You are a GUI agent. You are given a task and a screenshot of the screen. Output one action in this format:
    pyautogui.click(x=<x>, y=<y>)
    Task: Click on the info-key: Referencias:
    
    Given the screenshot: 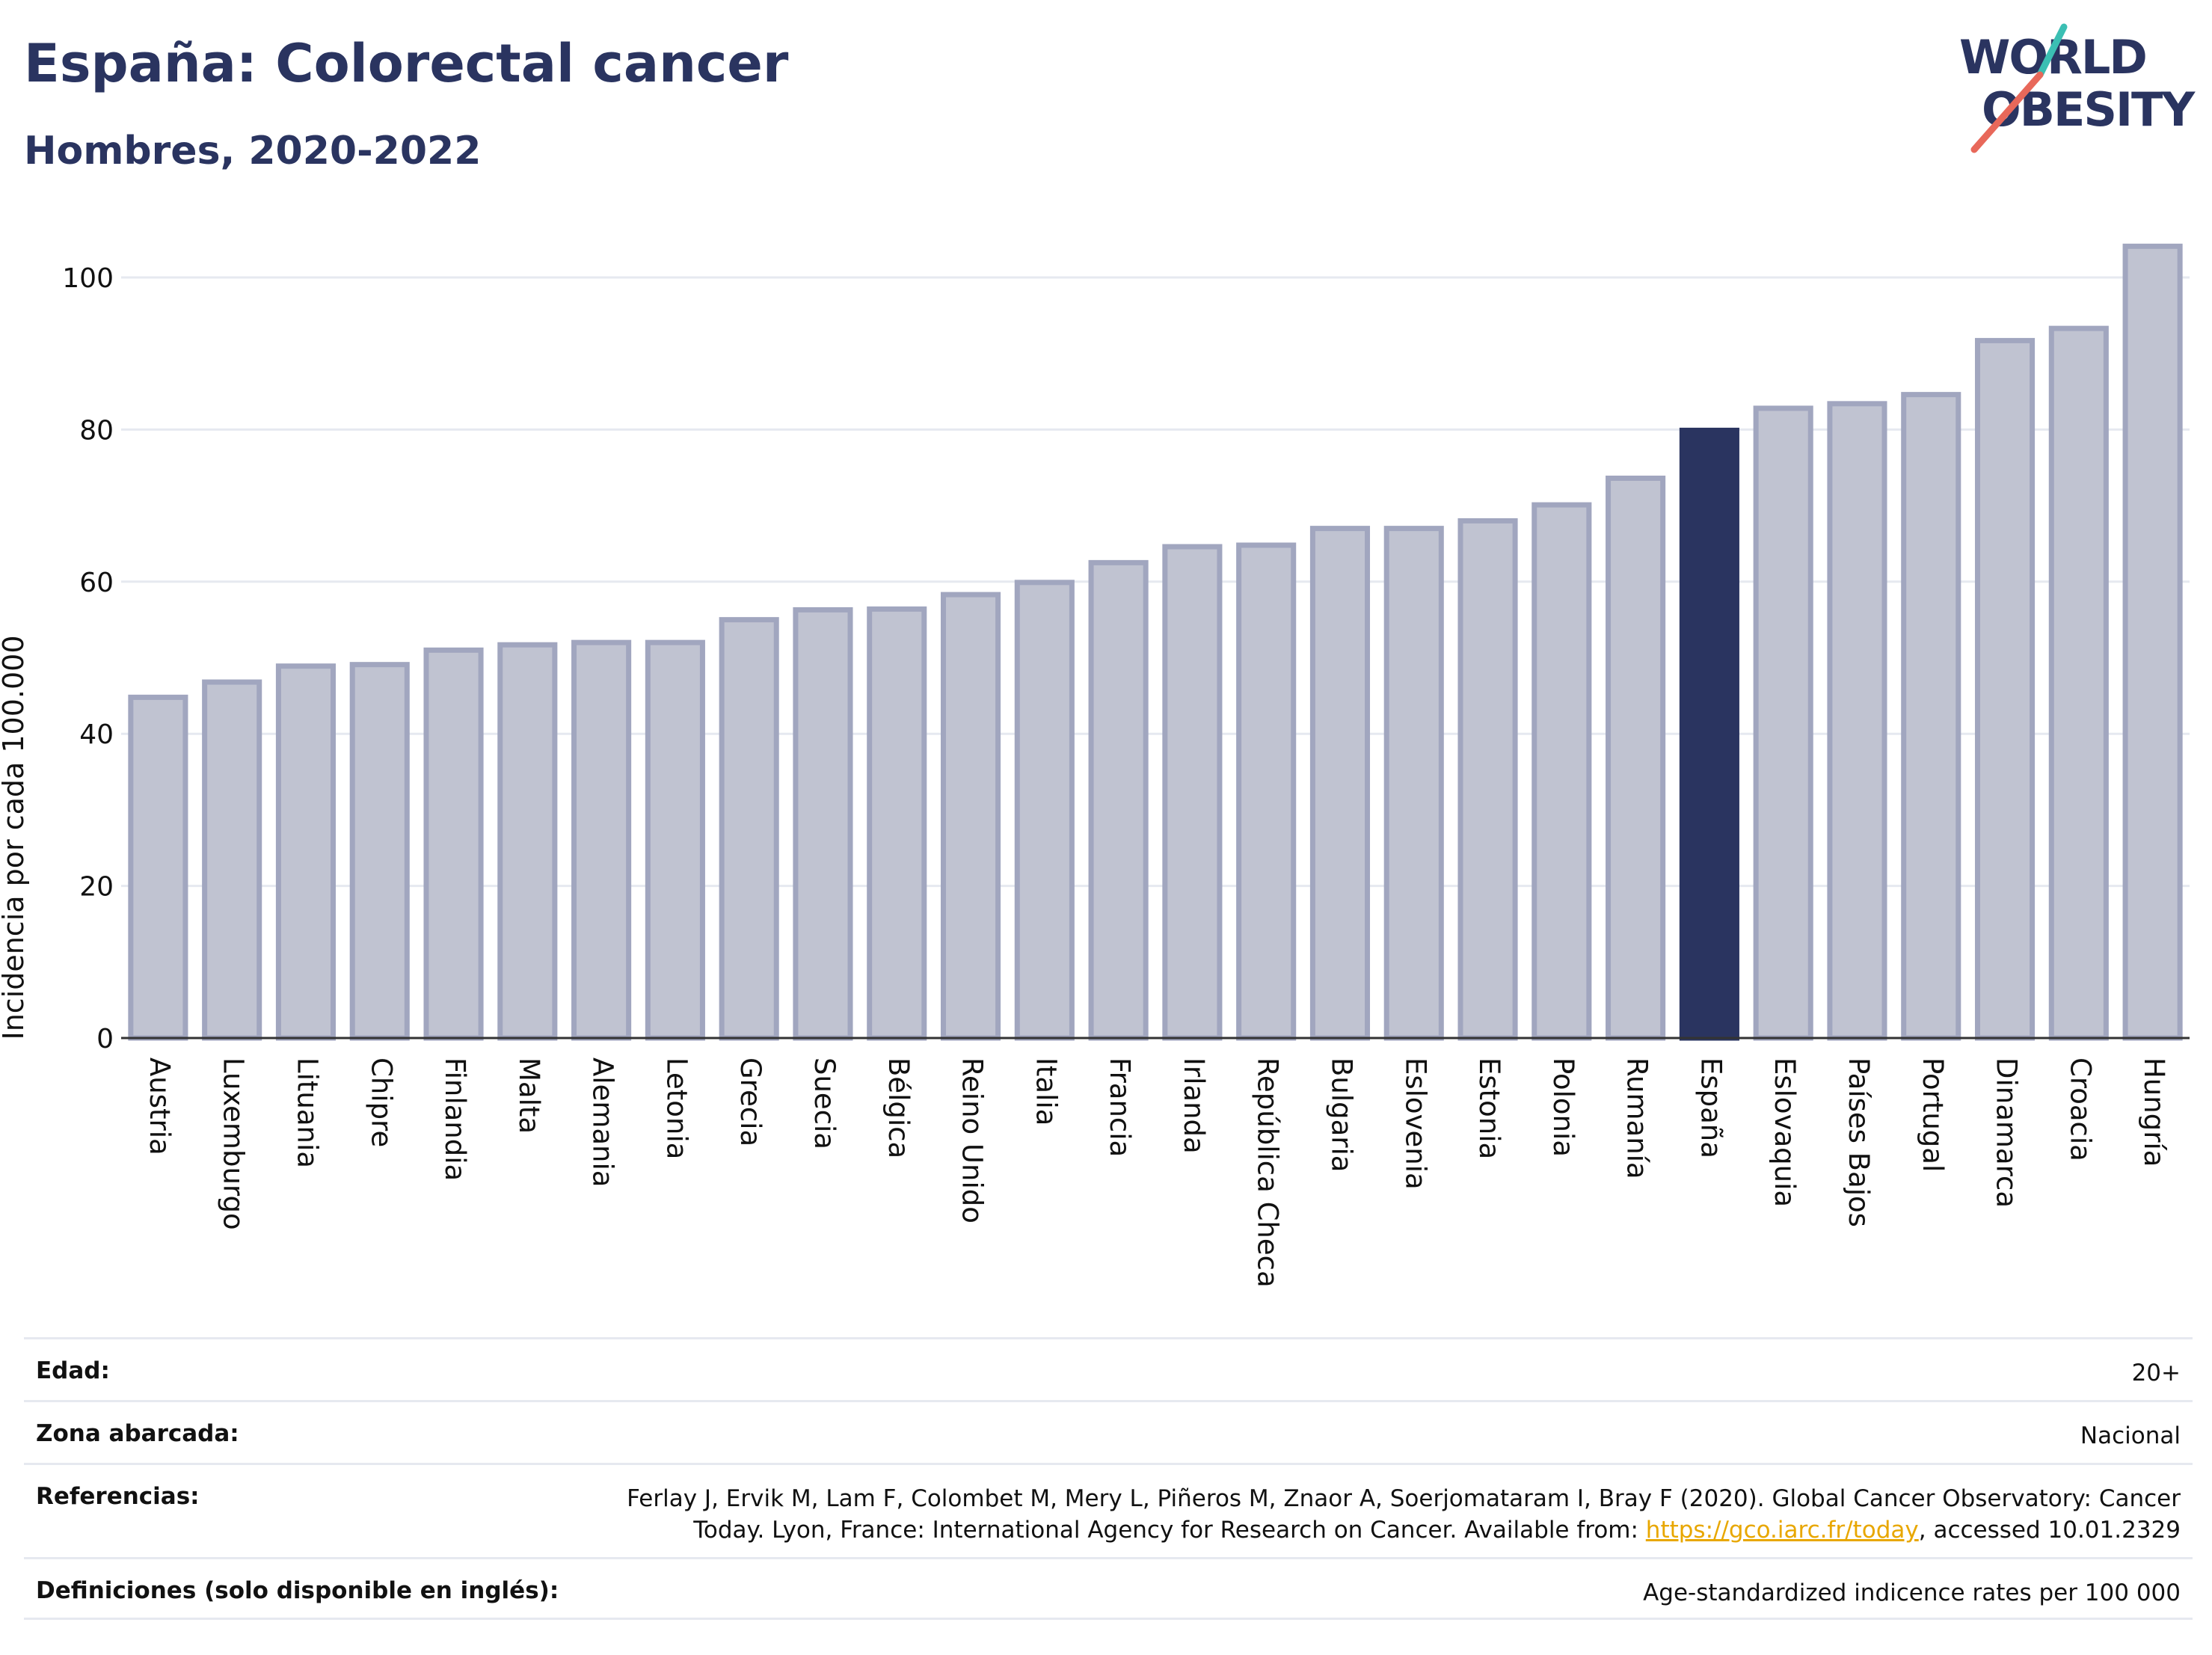 What is the action you would take?
    pyautogui.click(x=118, y=1496)
    